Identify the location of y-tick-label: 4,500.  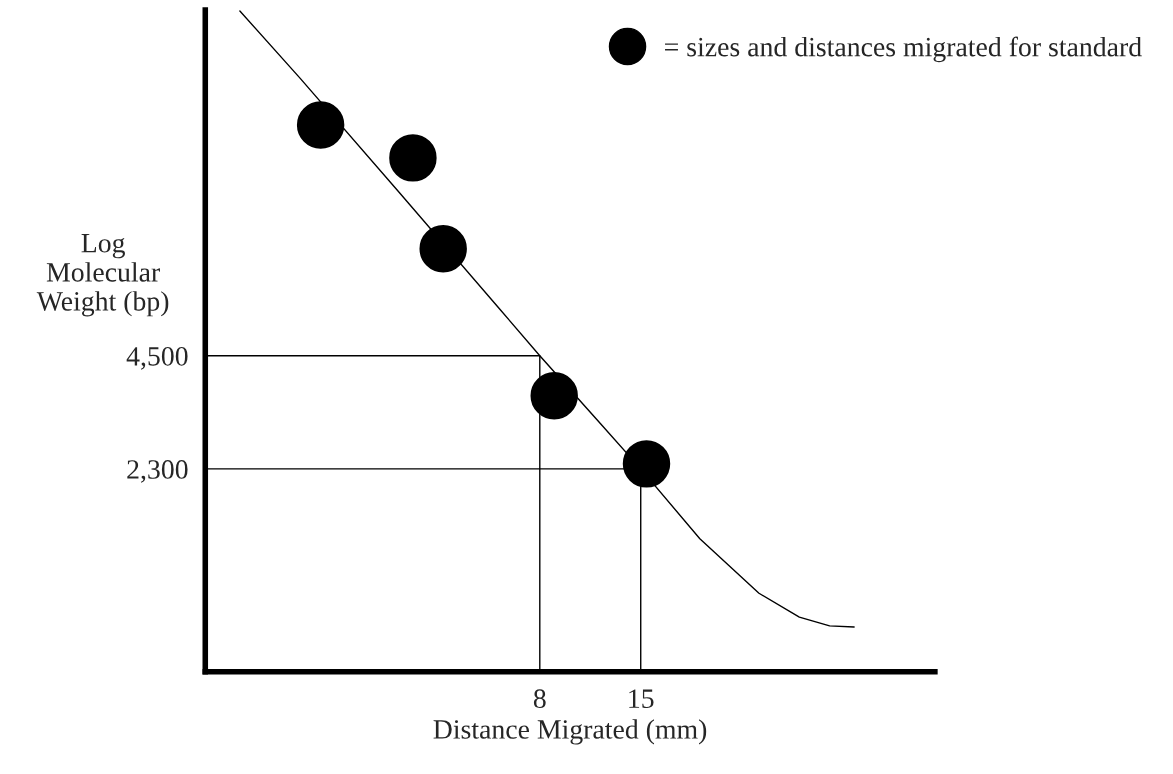
(157, 358).